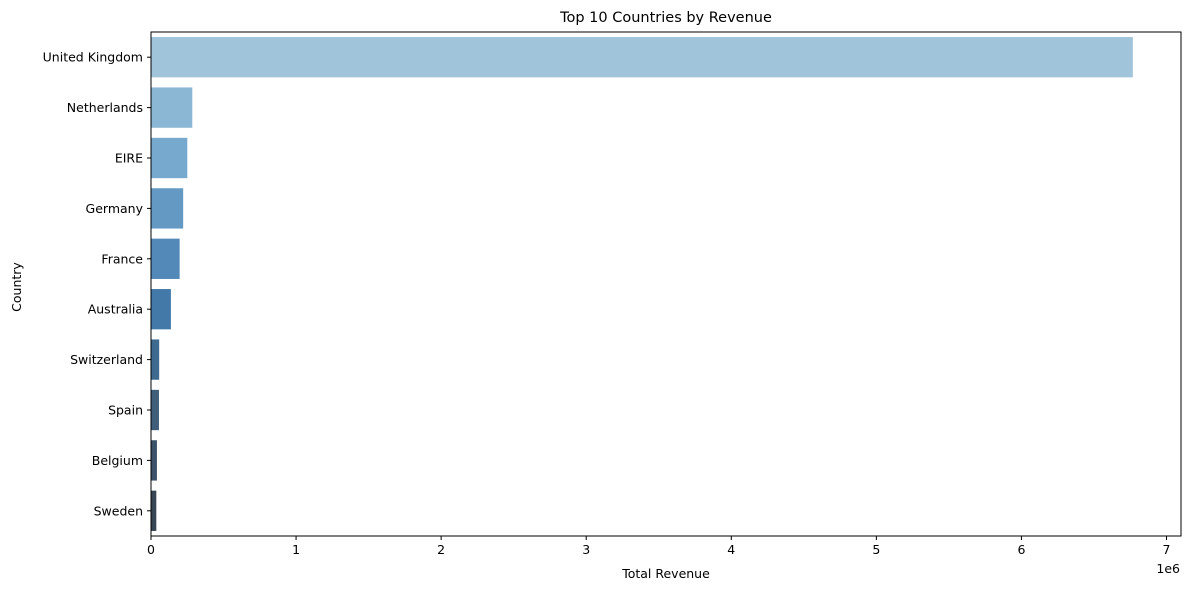 This screenshot has height=590, width=1189. Describe the element at coordinates (1168, 568) in the screenshot. I see `x-offset-label: 1e6` at that location.